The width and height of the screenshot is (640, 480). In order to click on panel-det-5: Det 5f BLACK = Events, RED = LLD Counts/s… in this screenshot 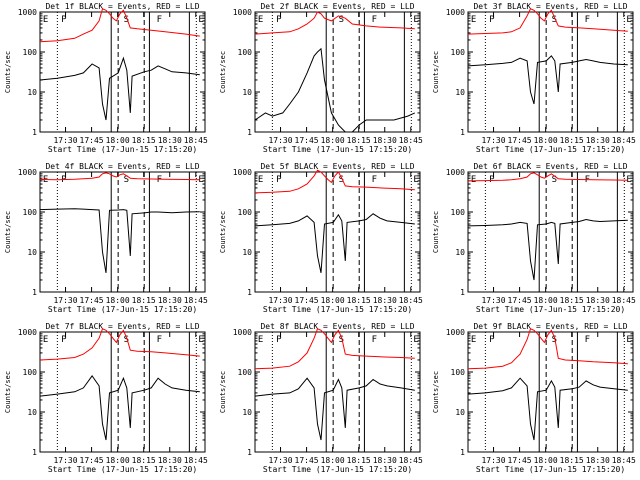, I will do `click(321, 238)`.